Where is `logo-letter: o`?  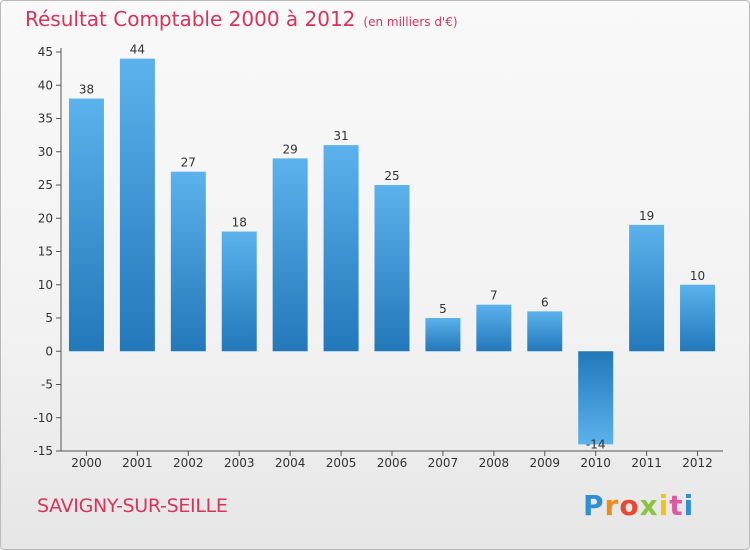 logo-letter: o is located at coordinates (629, 505).